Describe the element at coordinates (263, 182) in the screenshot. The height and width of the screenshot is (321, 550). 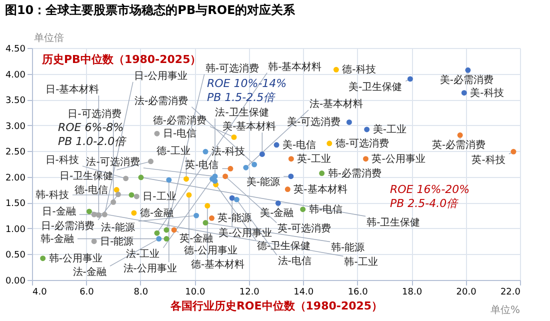
I see `annotation: 美-能源` at that location.